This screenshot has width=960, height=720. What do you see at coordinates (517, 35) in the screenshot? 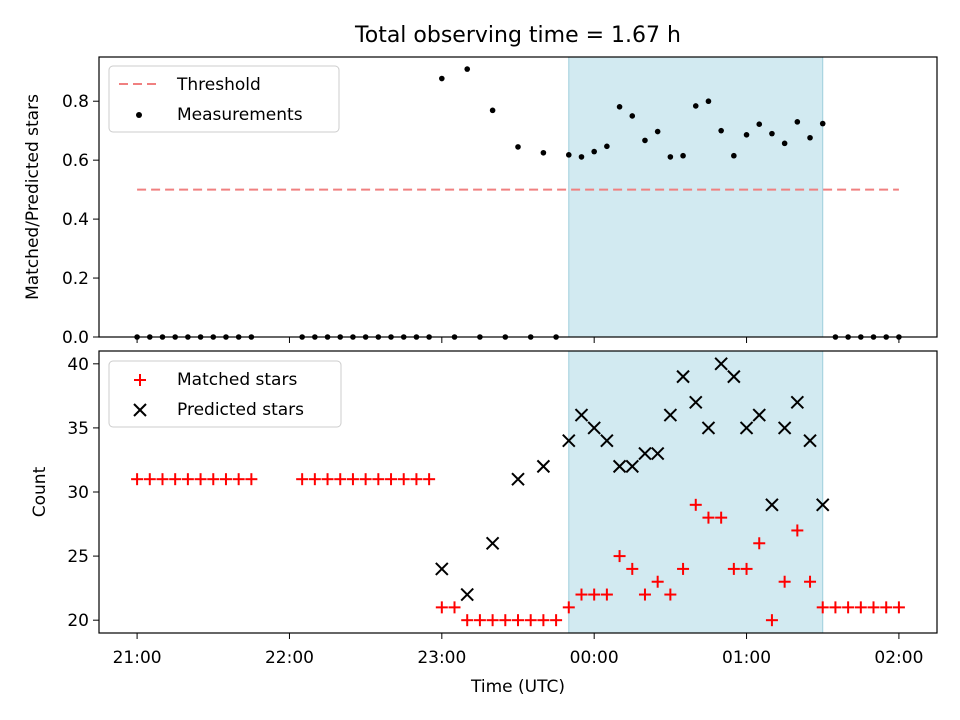
I see `chart-title: Total observing time = 1.67 h` at bounding box center [517, 35].